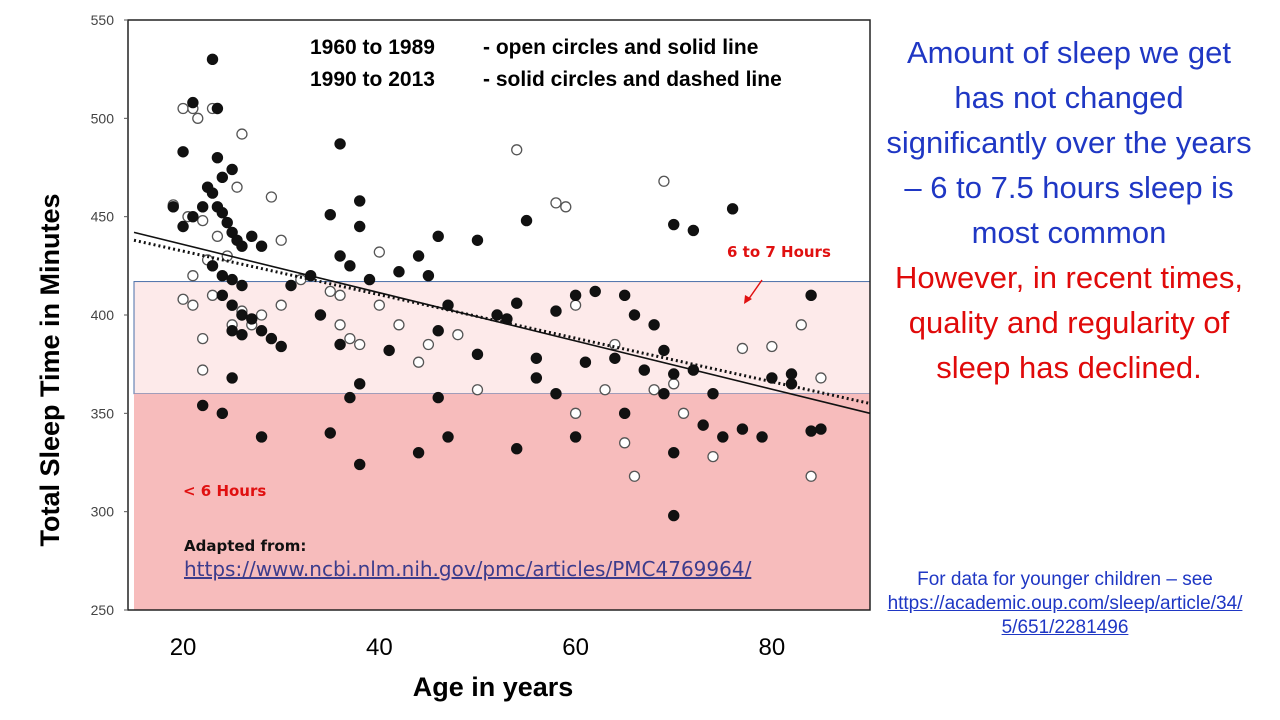 The width and height of the screenshot is (1280, 720). Describe the element at coordinates (379, 647) in the screenshot. I see `x-tick-label: 40` at that location.